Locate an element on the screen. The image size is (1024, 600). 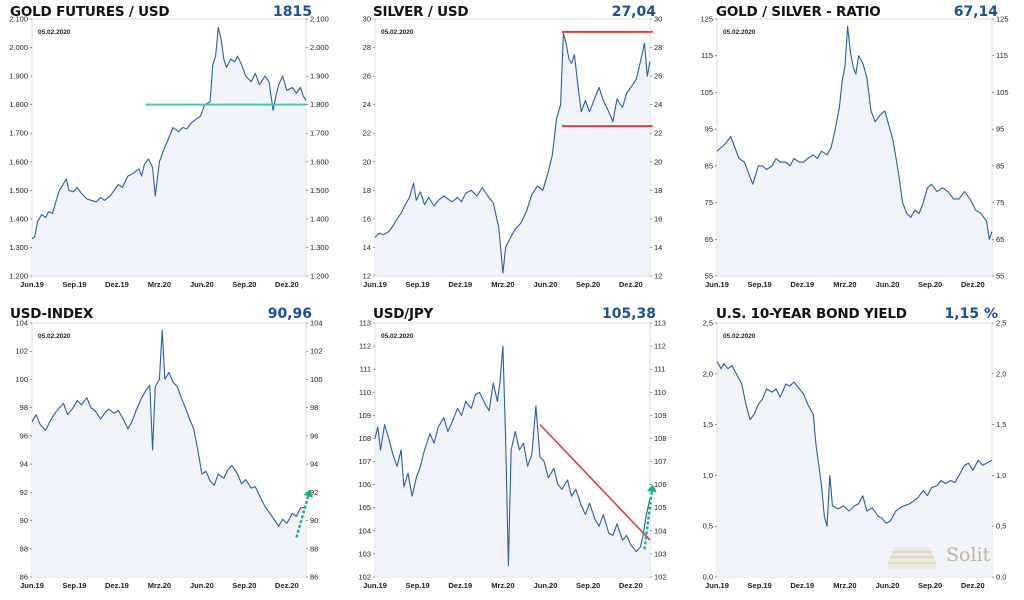
y-tick-label-left: 18 is located at coordinates (367, 190).